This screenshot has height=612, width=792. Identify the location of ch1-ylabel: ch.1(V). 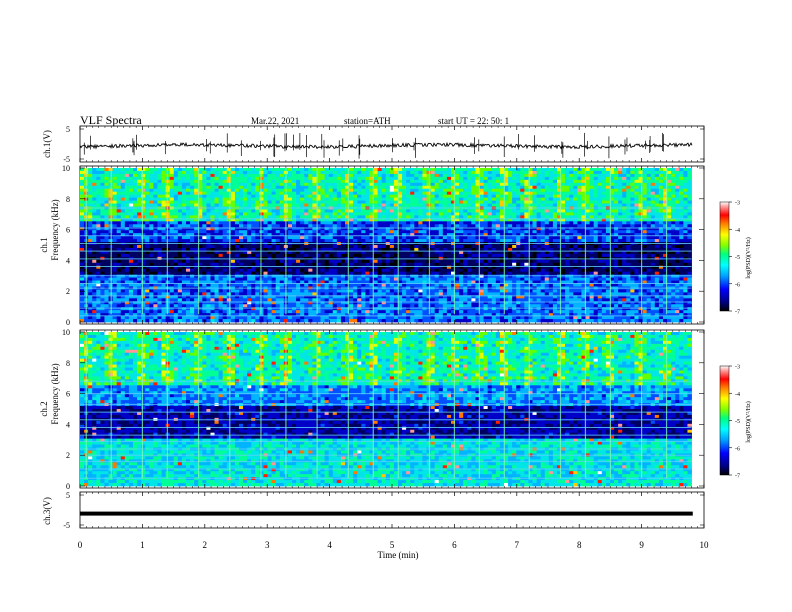
(47, 144).